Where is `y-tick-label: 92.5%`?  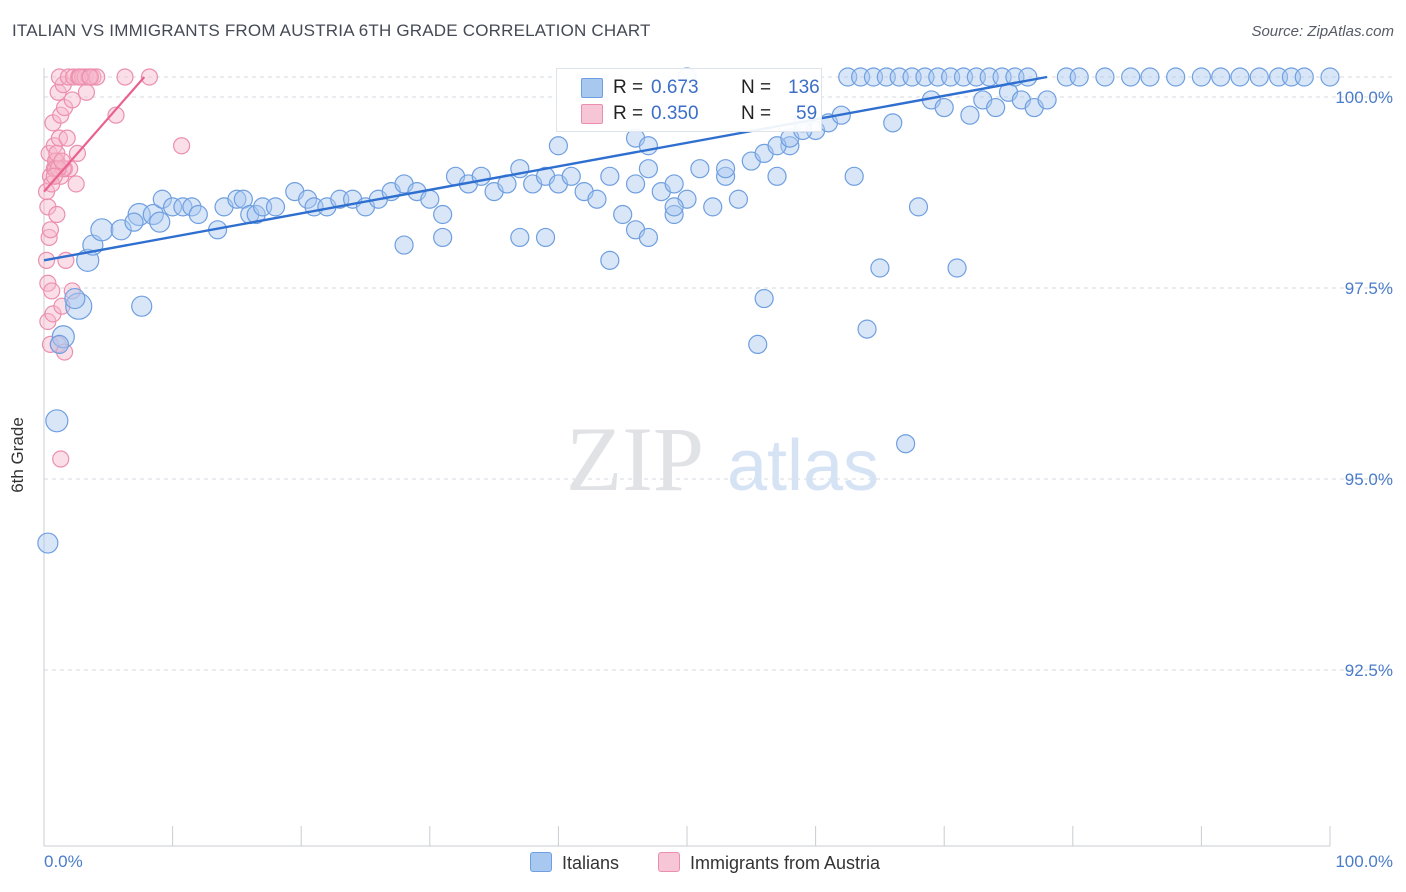
y-tick-label: 92.5% is located at coordinates (1368, 670).